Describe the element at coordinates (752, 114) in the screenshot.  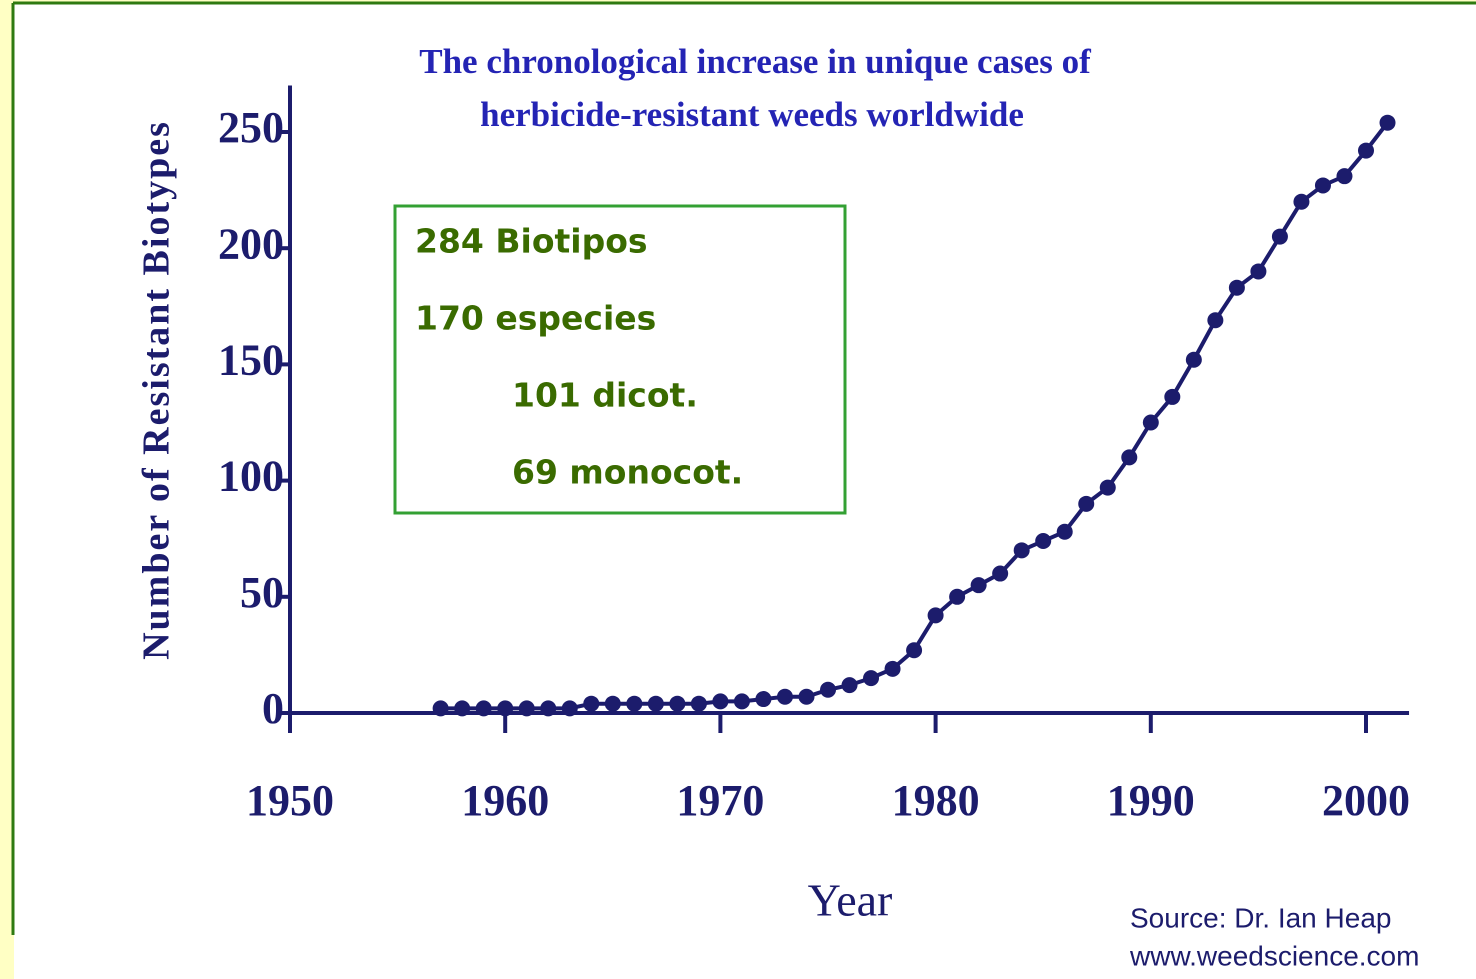
I see `chart-title: herbicide-resistant weeds worldwide` at that location.